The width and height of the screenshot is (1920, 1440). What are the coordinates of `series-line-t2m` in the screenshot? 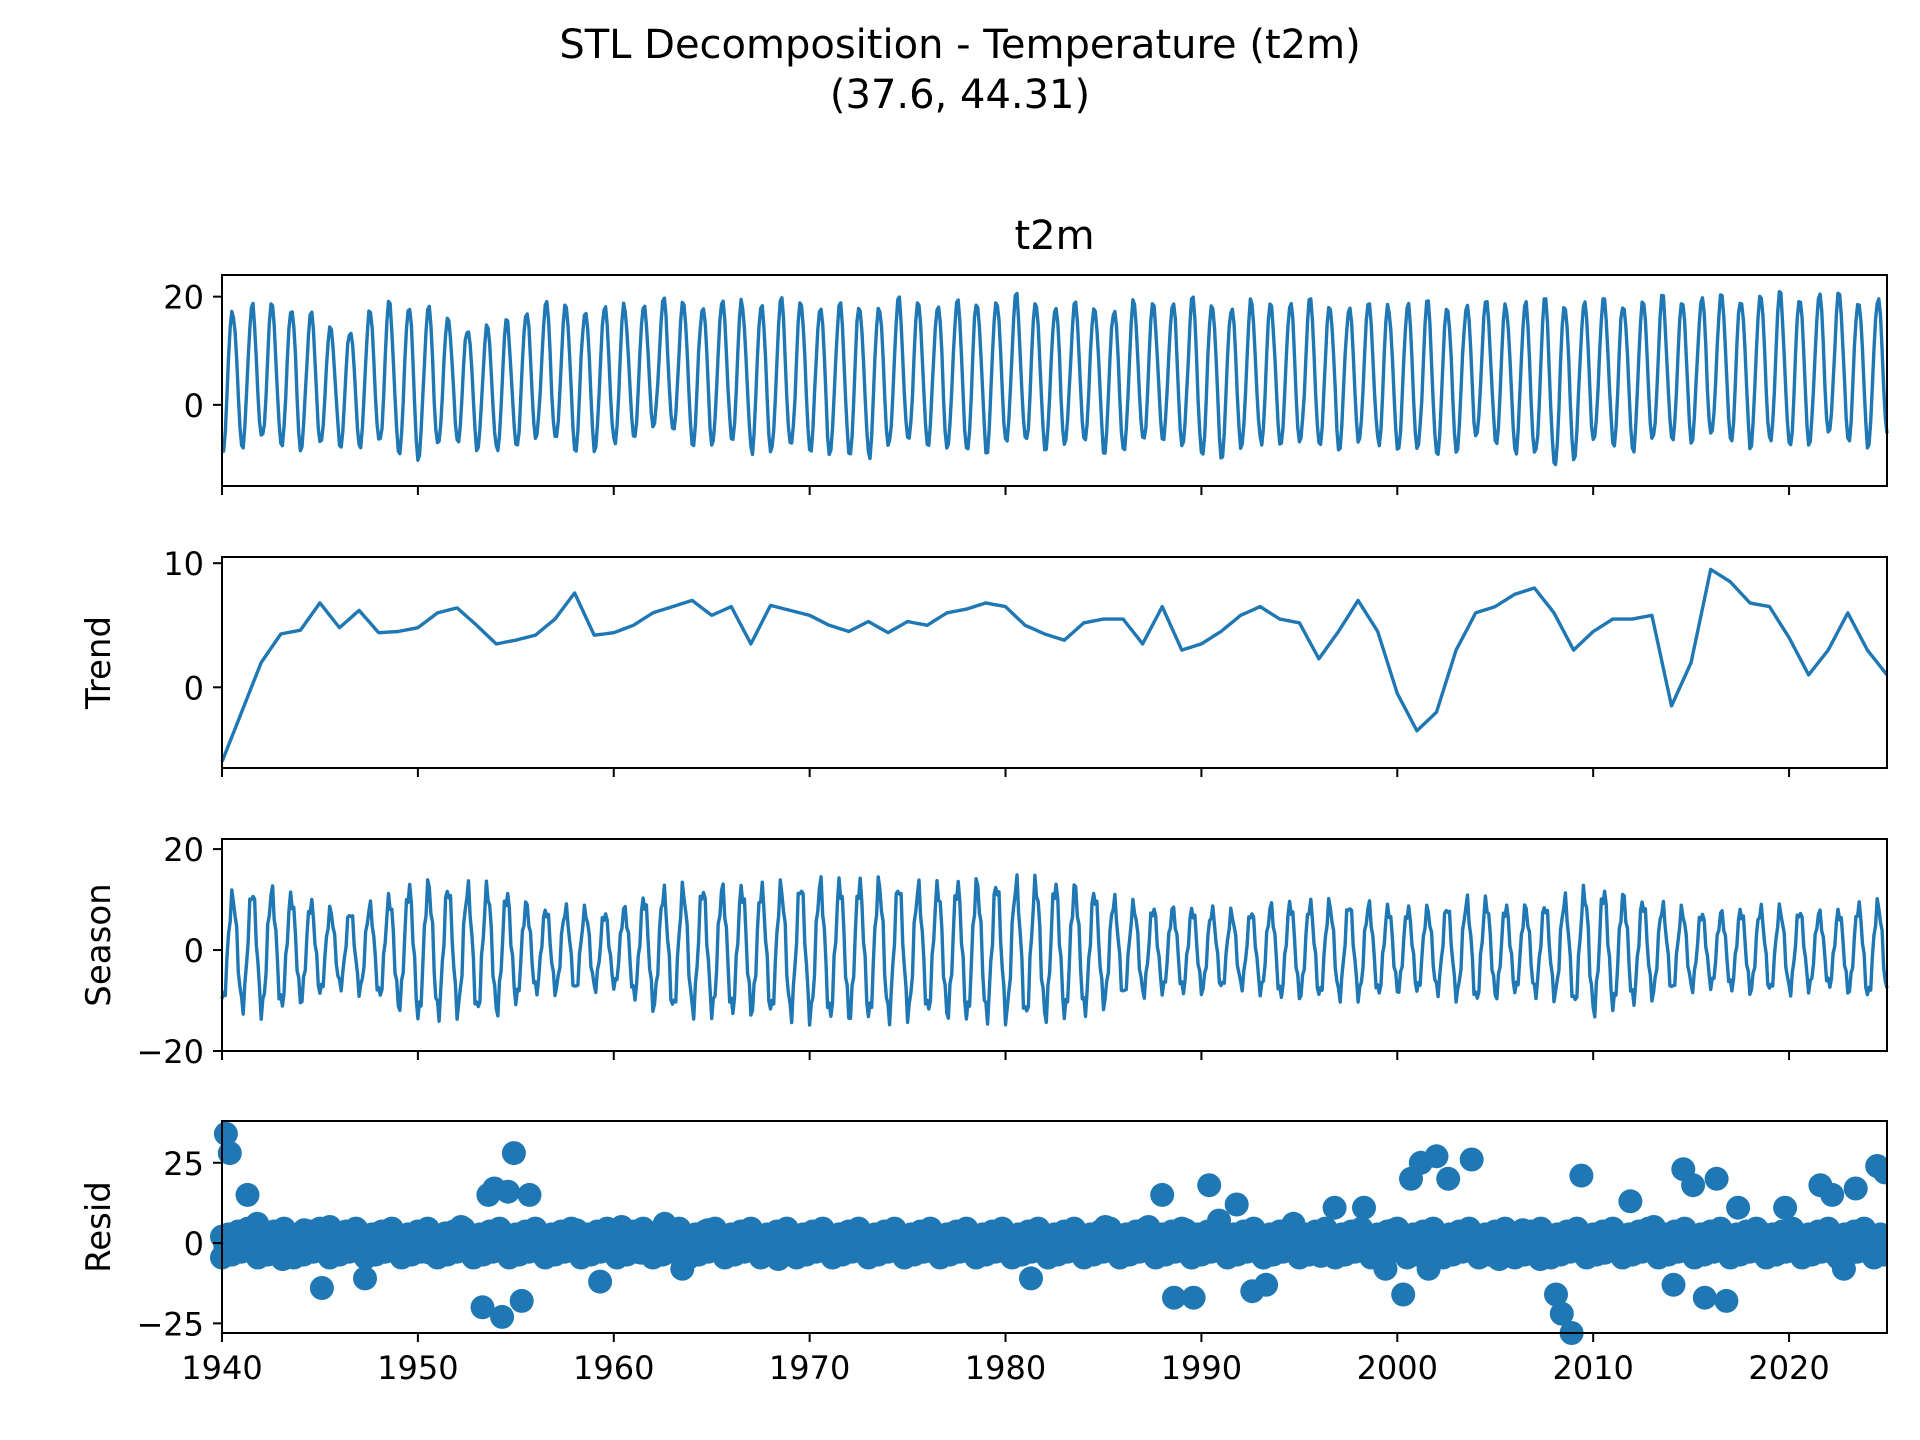 It's located at (1054, 378).